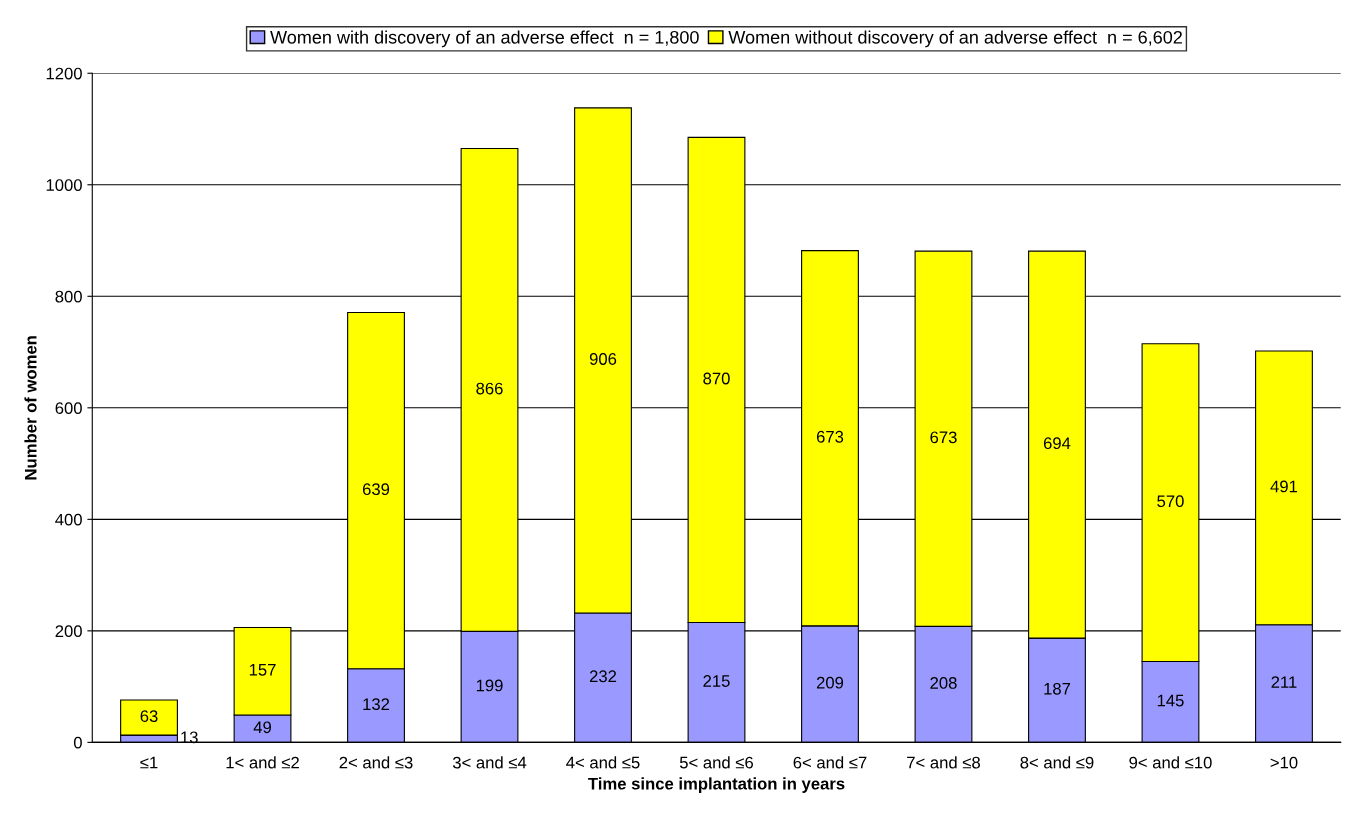  What do you see at coordinates (943, 683) in the screenshot?
I see `data-label: 208` at bounding box center [943, 683].